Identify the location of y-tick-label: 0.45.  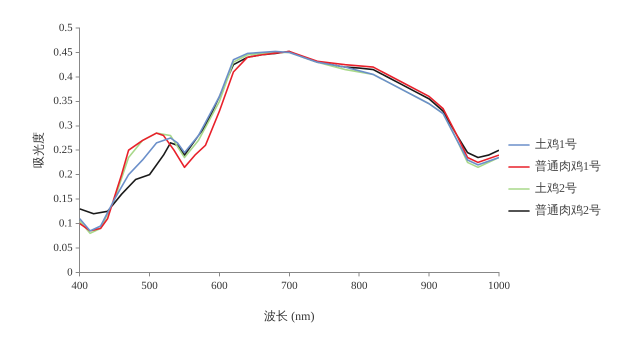
(63, 52).